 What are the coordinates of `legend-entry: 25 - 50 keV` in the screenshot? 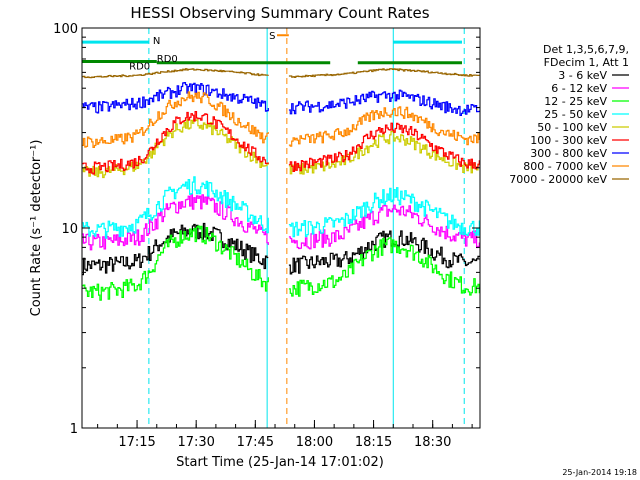 It's located at (575, 114).